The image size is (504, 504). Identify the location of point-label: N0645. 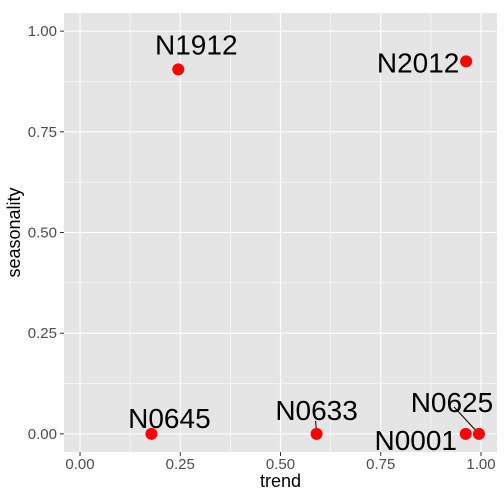
(169, 418).